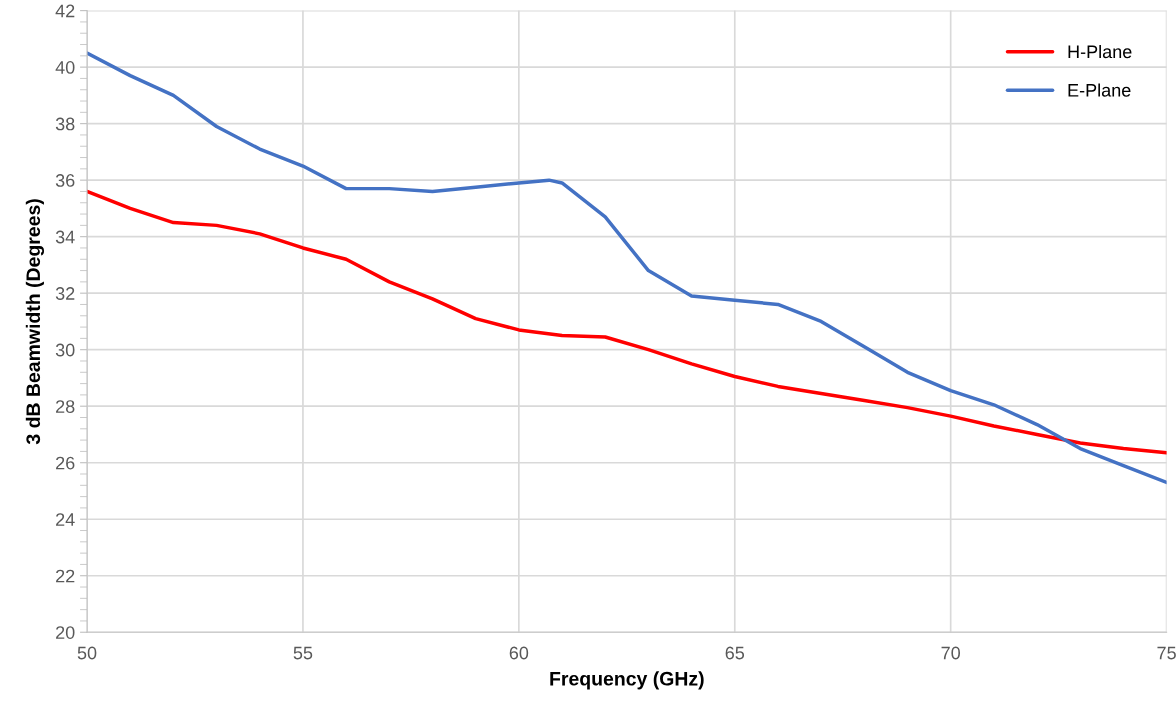  What do you see at coordinates (65, 237) in the screenshot?
I see `y-tick-label: 34` at bounding box center [65, 237].